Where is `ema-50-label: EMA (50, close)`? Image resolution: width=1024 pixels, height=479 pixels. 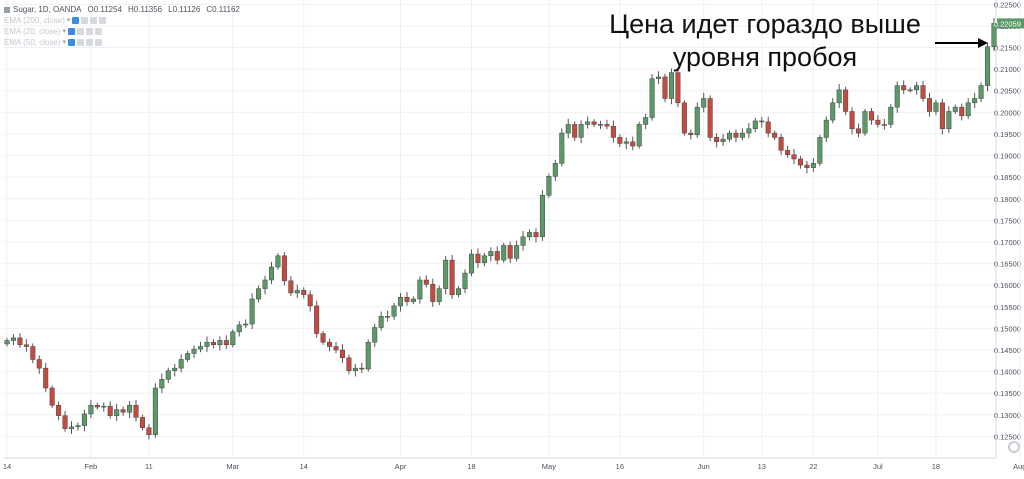
ema-50-label: EMA (50, close) is located at coordinates (32, 42).